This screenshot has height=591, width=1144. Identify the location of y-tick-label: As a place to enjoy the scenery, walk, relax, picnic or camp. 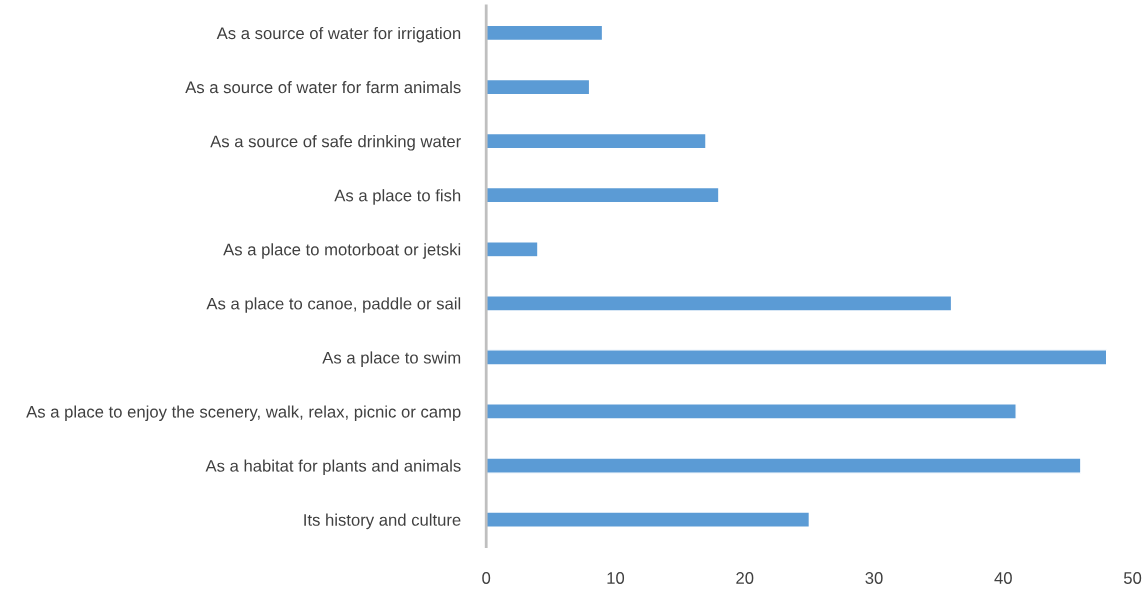
(243, 413).